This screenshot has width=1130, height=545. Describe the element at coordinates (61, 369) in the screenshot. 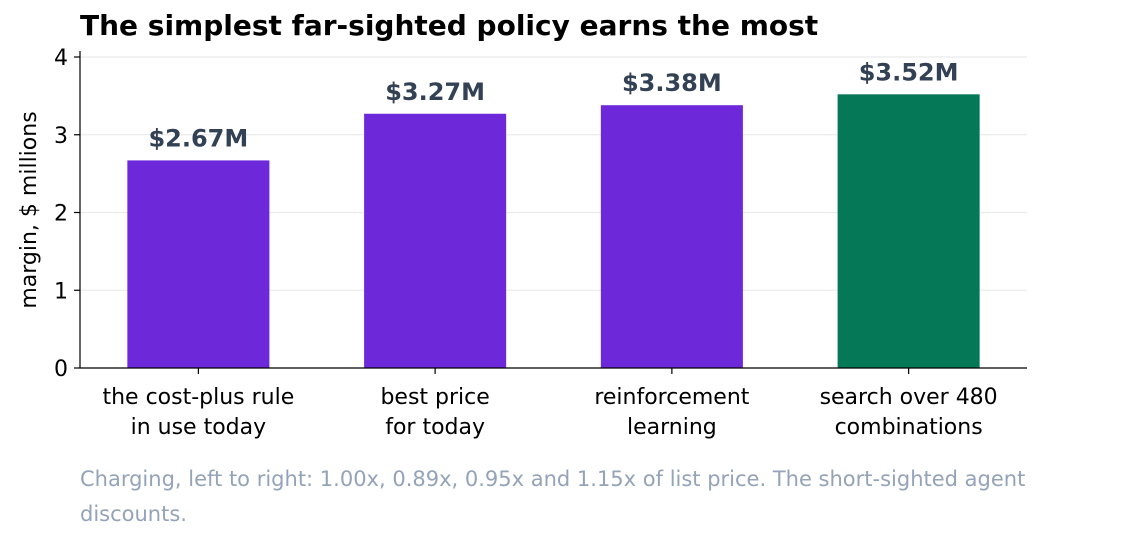

I see `y-tick-label: 0` at that location.